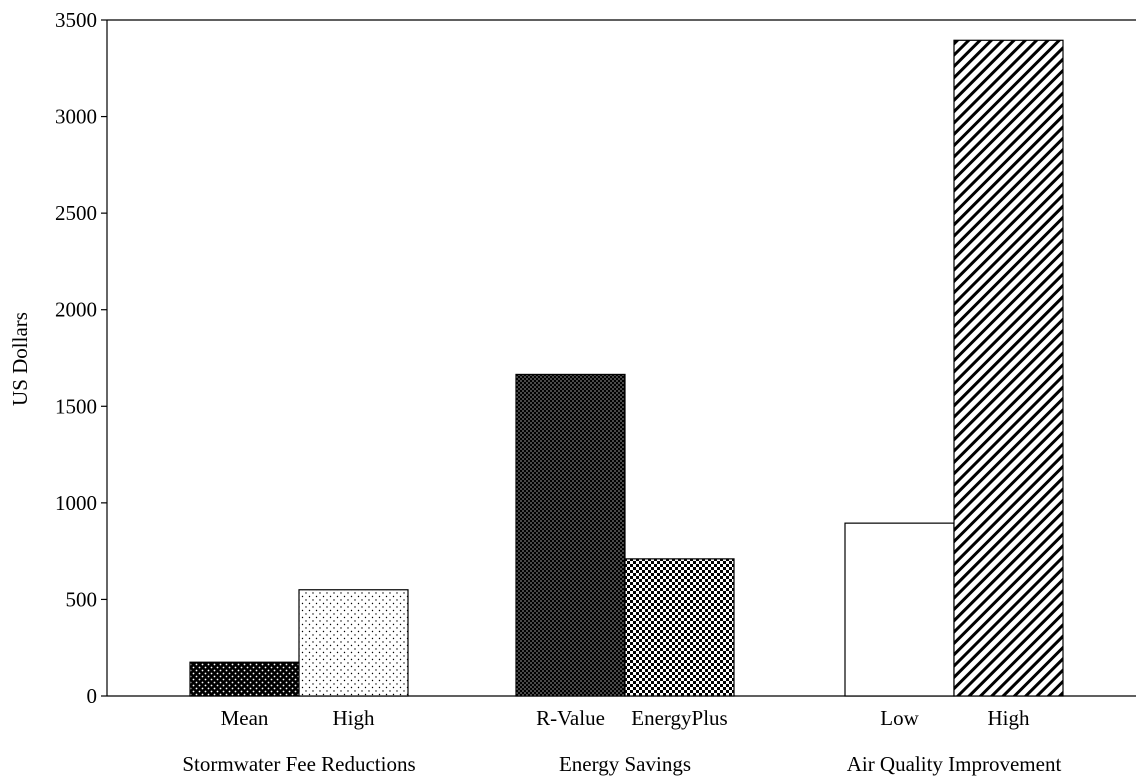 This screenshot has height=781, width=1139. Describe the element at coordinates (899, 718) in the screenshot. I see `bar-label: Low` at that location.